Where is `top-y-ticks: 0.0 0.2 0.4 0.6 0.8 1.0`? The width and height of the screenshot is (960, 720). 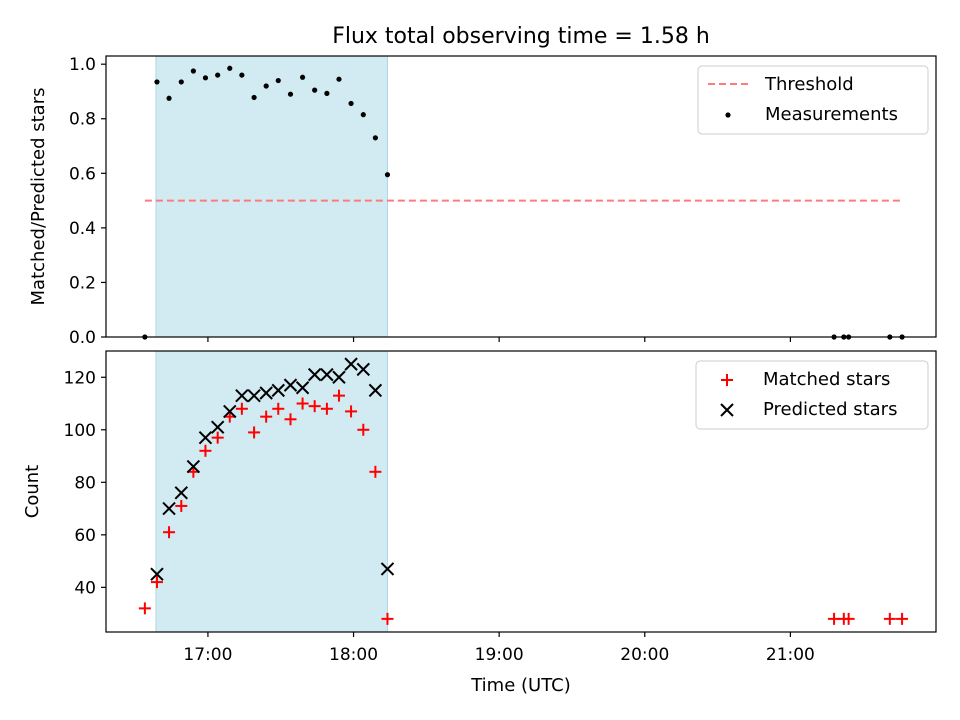
top-y-ticks: 0.0 0.2 0.4 0.6 0.8 1.0 is located at coordinates (87, 201).